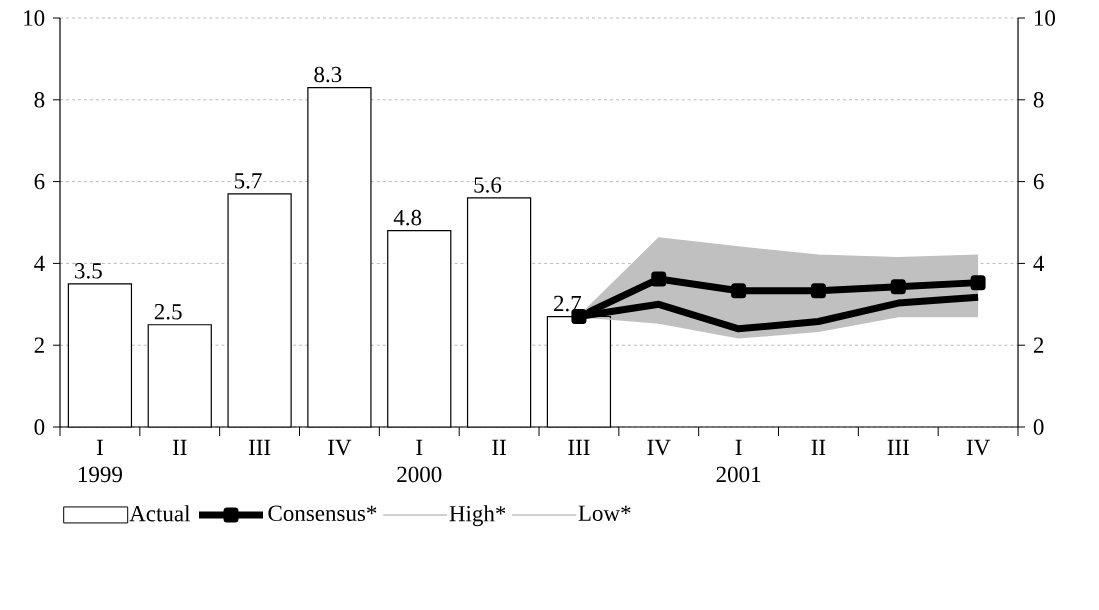 The image size is (1099, 610). I want to click on data-label: 5.7, so click(248, 181).